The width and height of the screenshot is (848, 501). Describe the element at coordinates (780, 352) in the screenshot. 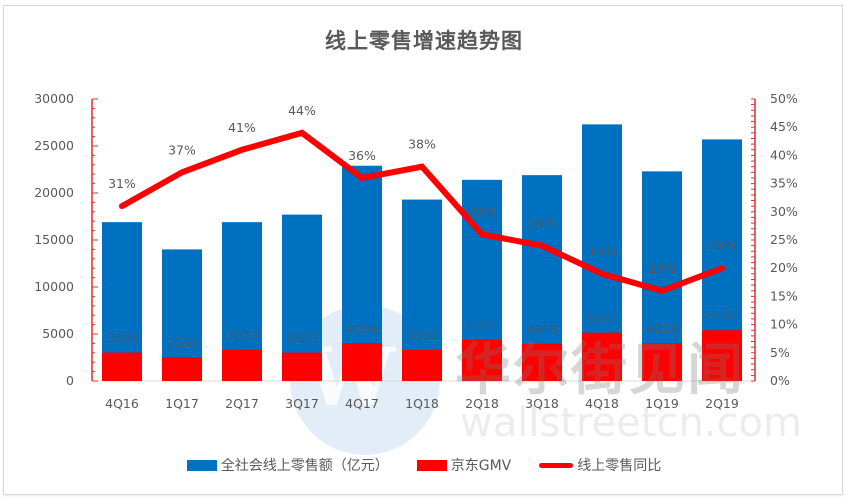

I see `y-right-tick-label: 5%` at that location.